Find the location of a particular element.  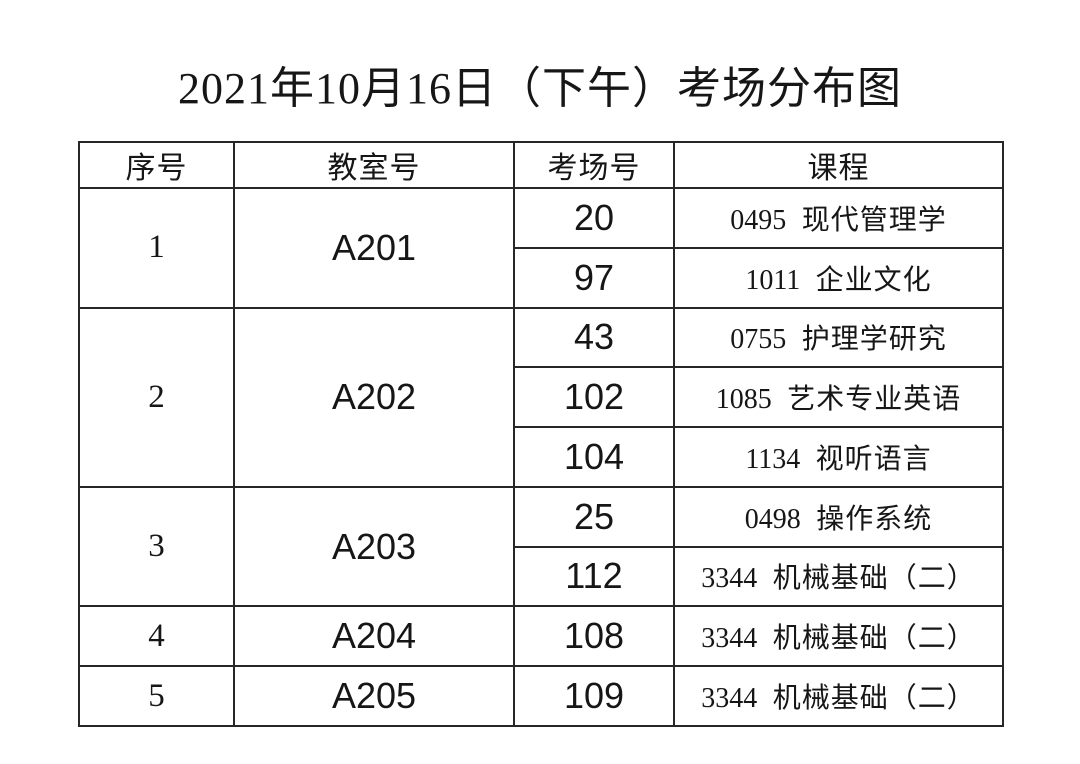

course-cell: 0498 操作系统 is located at coordinates (838, 516).